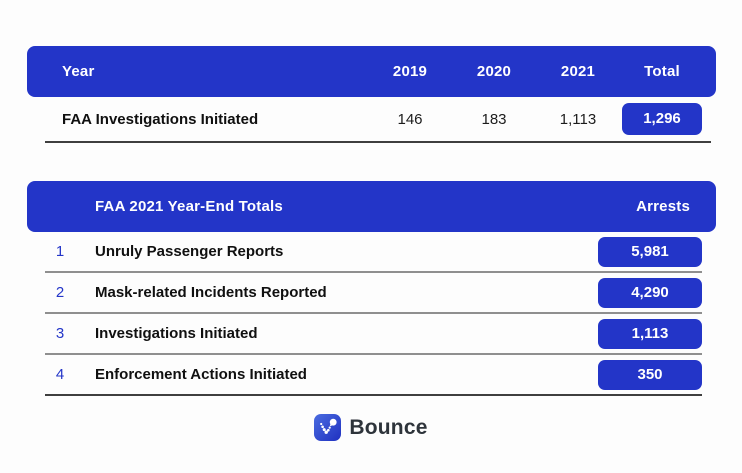 Image resolution: width=742 pixels, height=473 pixels. I want to click on row-index: 4, so click(60, 374).